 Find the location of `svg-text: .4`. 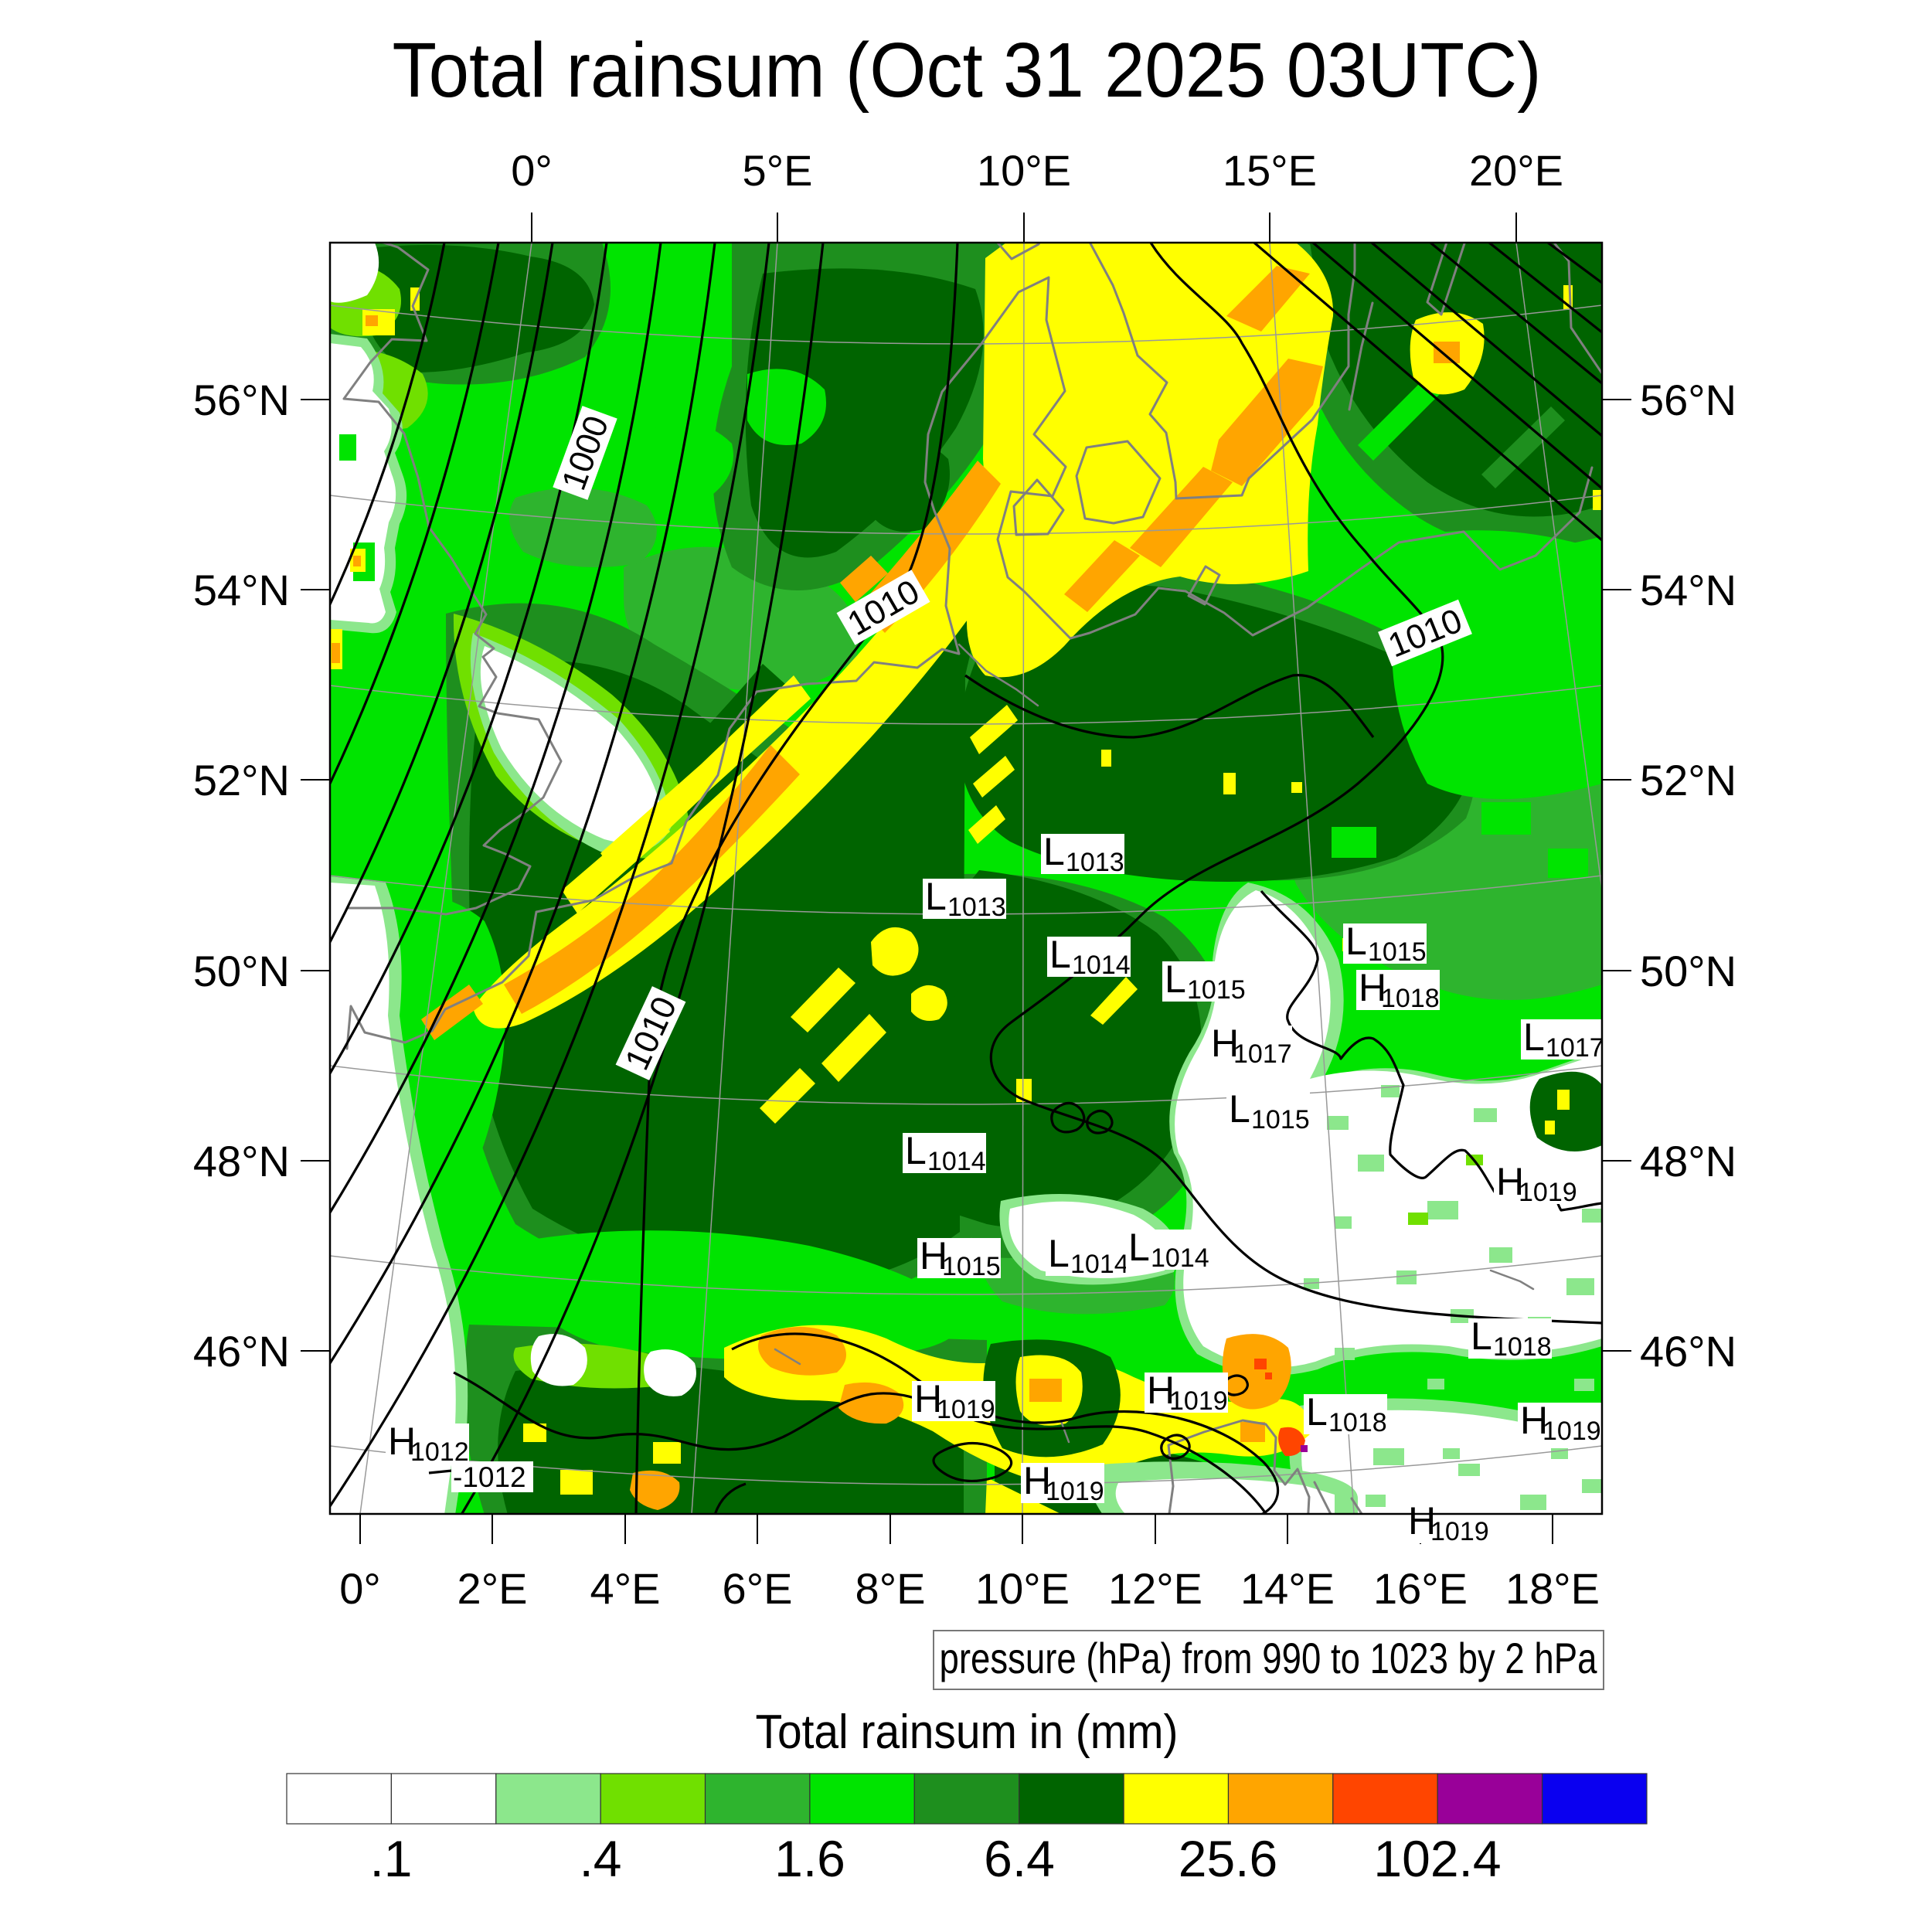

svg-text: .4 is located at coordinates (600, 1858).